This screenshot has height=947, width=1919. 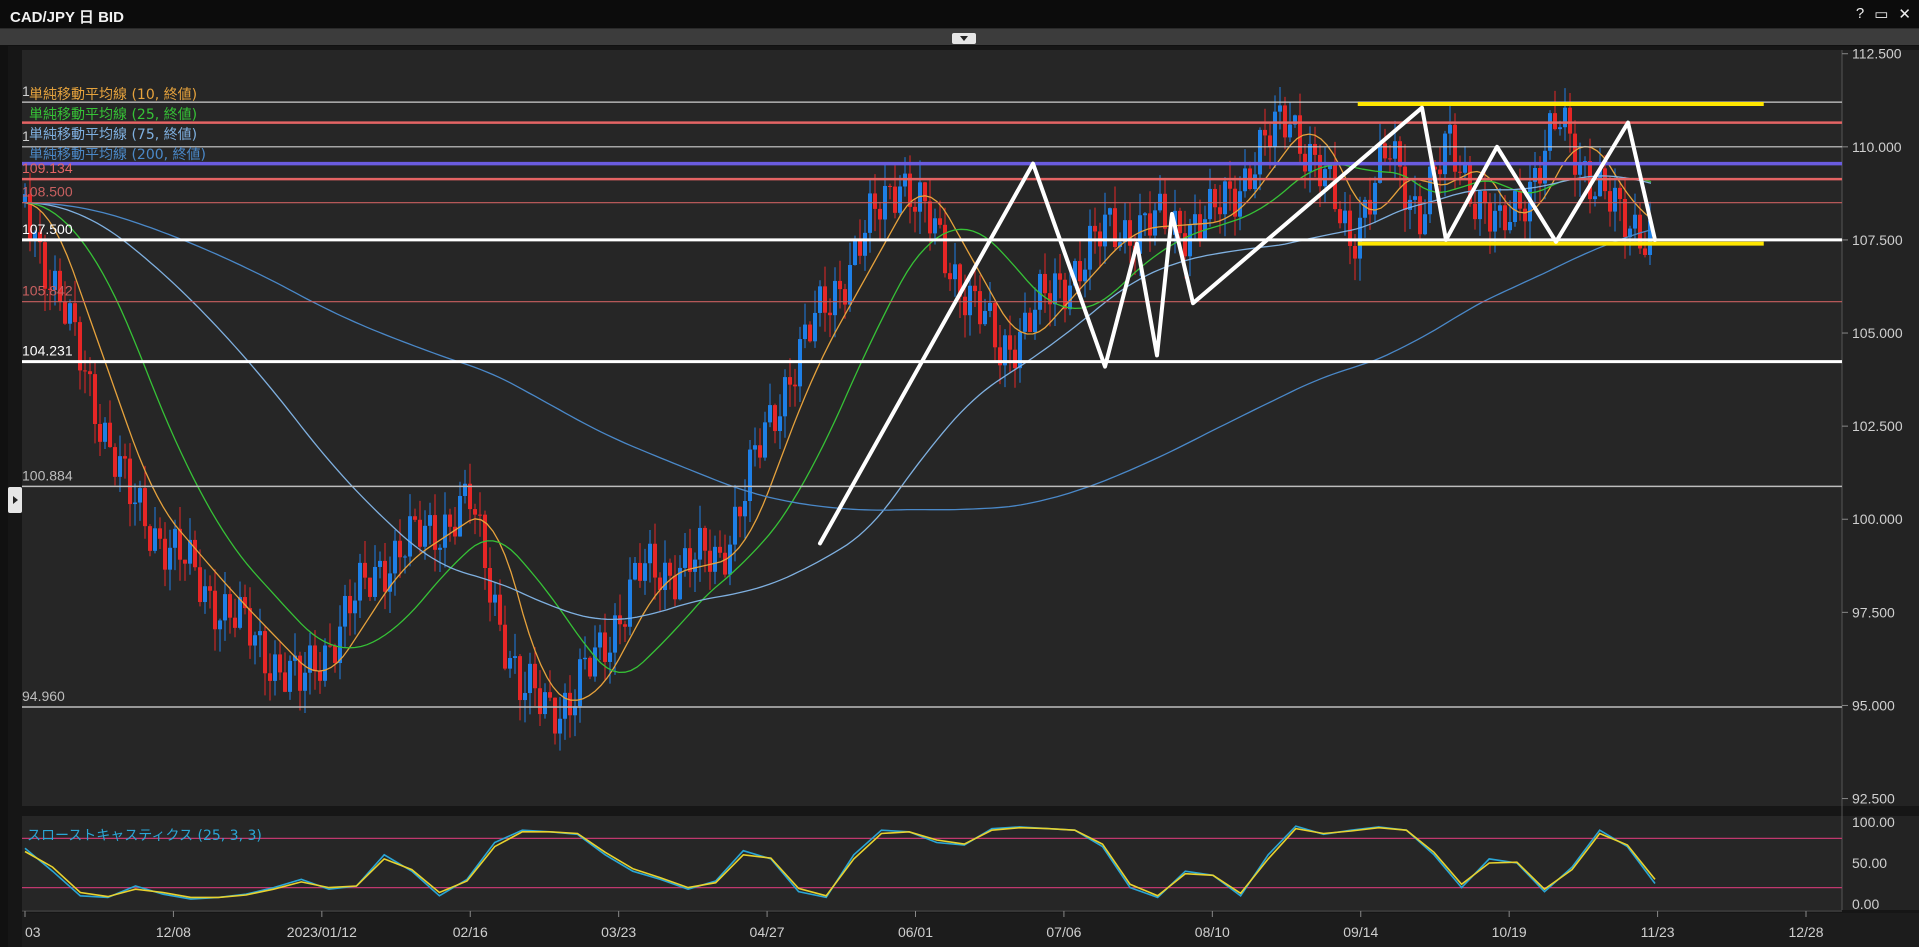 What do you see at coordinates (1873, 705) in the screenshot?
I see `price-tick-label: 95.000` at bounding box center [1873, 705].